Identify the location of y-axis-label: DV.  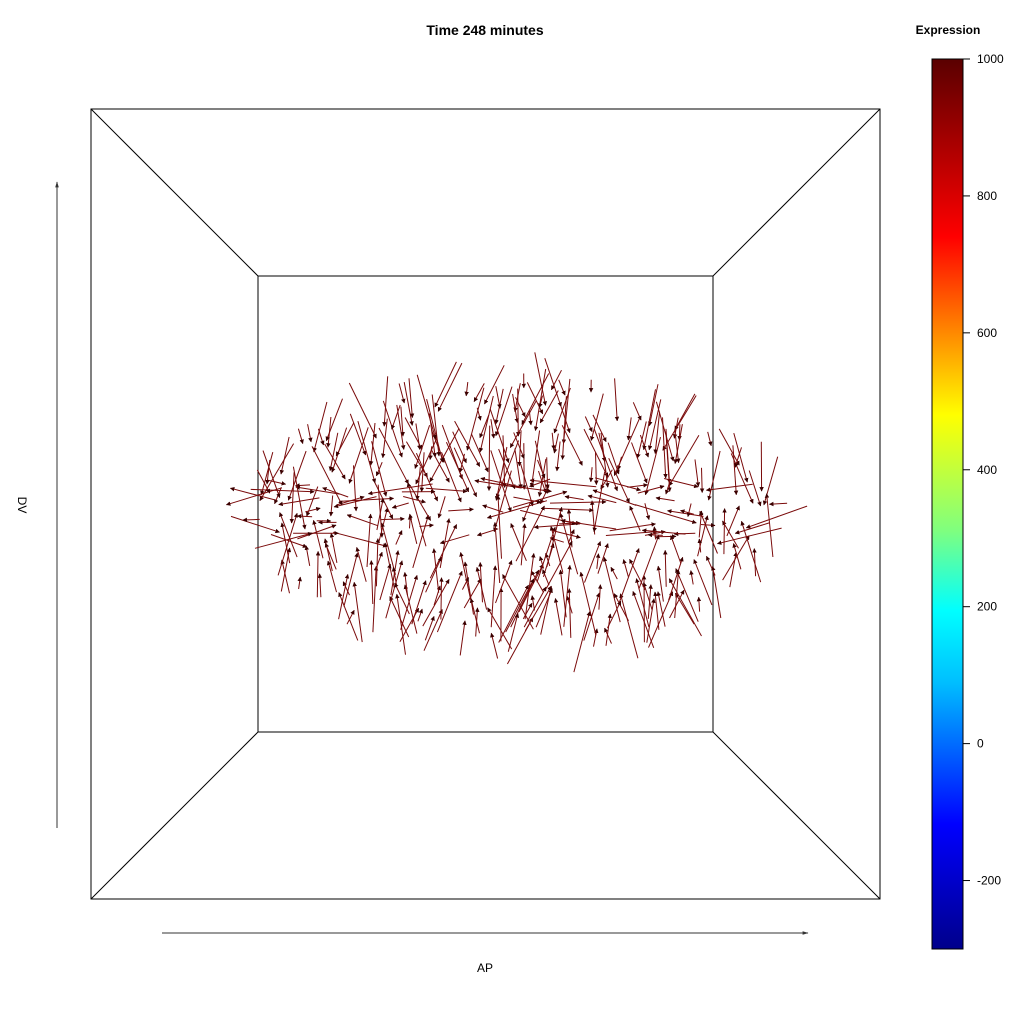
(22, 505).